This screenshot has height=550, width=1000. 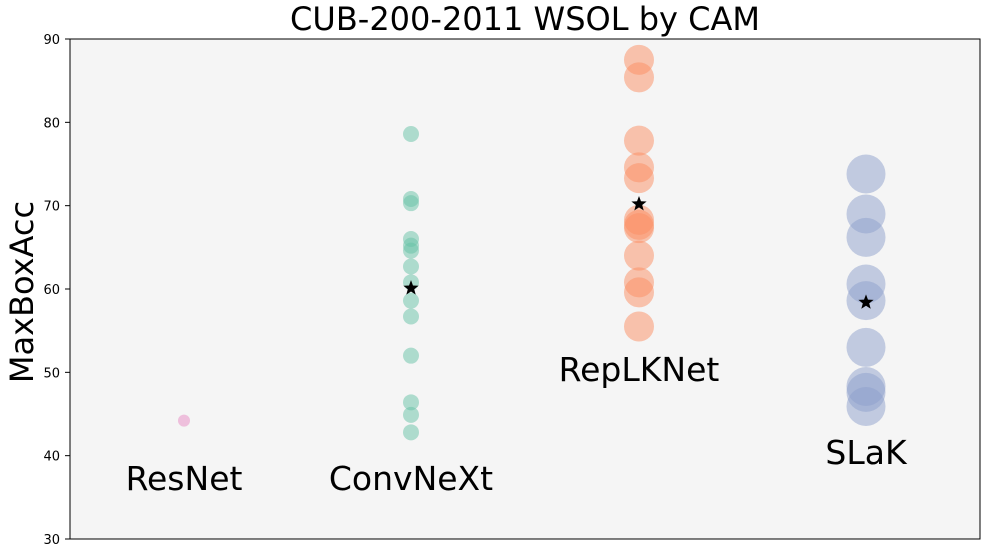 What do you see at coordinates (51, 40) in the screenshot?
I see `y-tick-label: 90` at bounding box center [51, 40].